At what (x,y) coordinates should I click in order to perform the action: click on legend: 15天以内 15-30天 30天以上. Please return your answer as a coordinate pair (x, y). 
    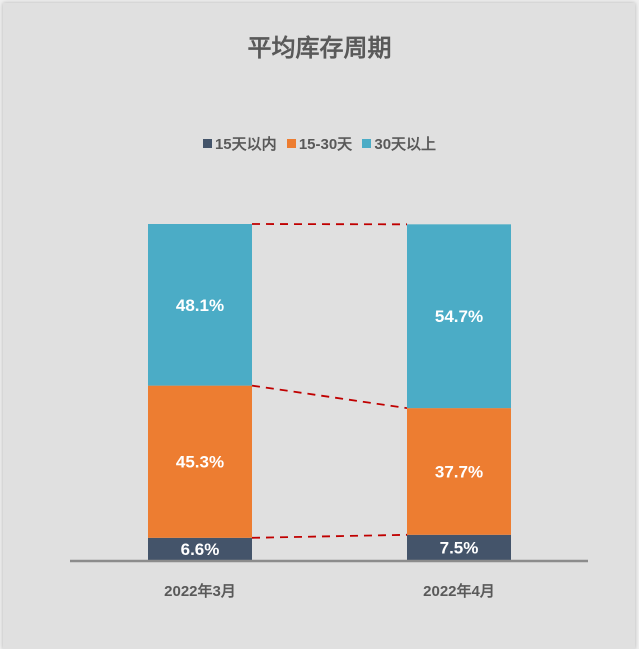
    Looking at the image, I should click on (319, 143).